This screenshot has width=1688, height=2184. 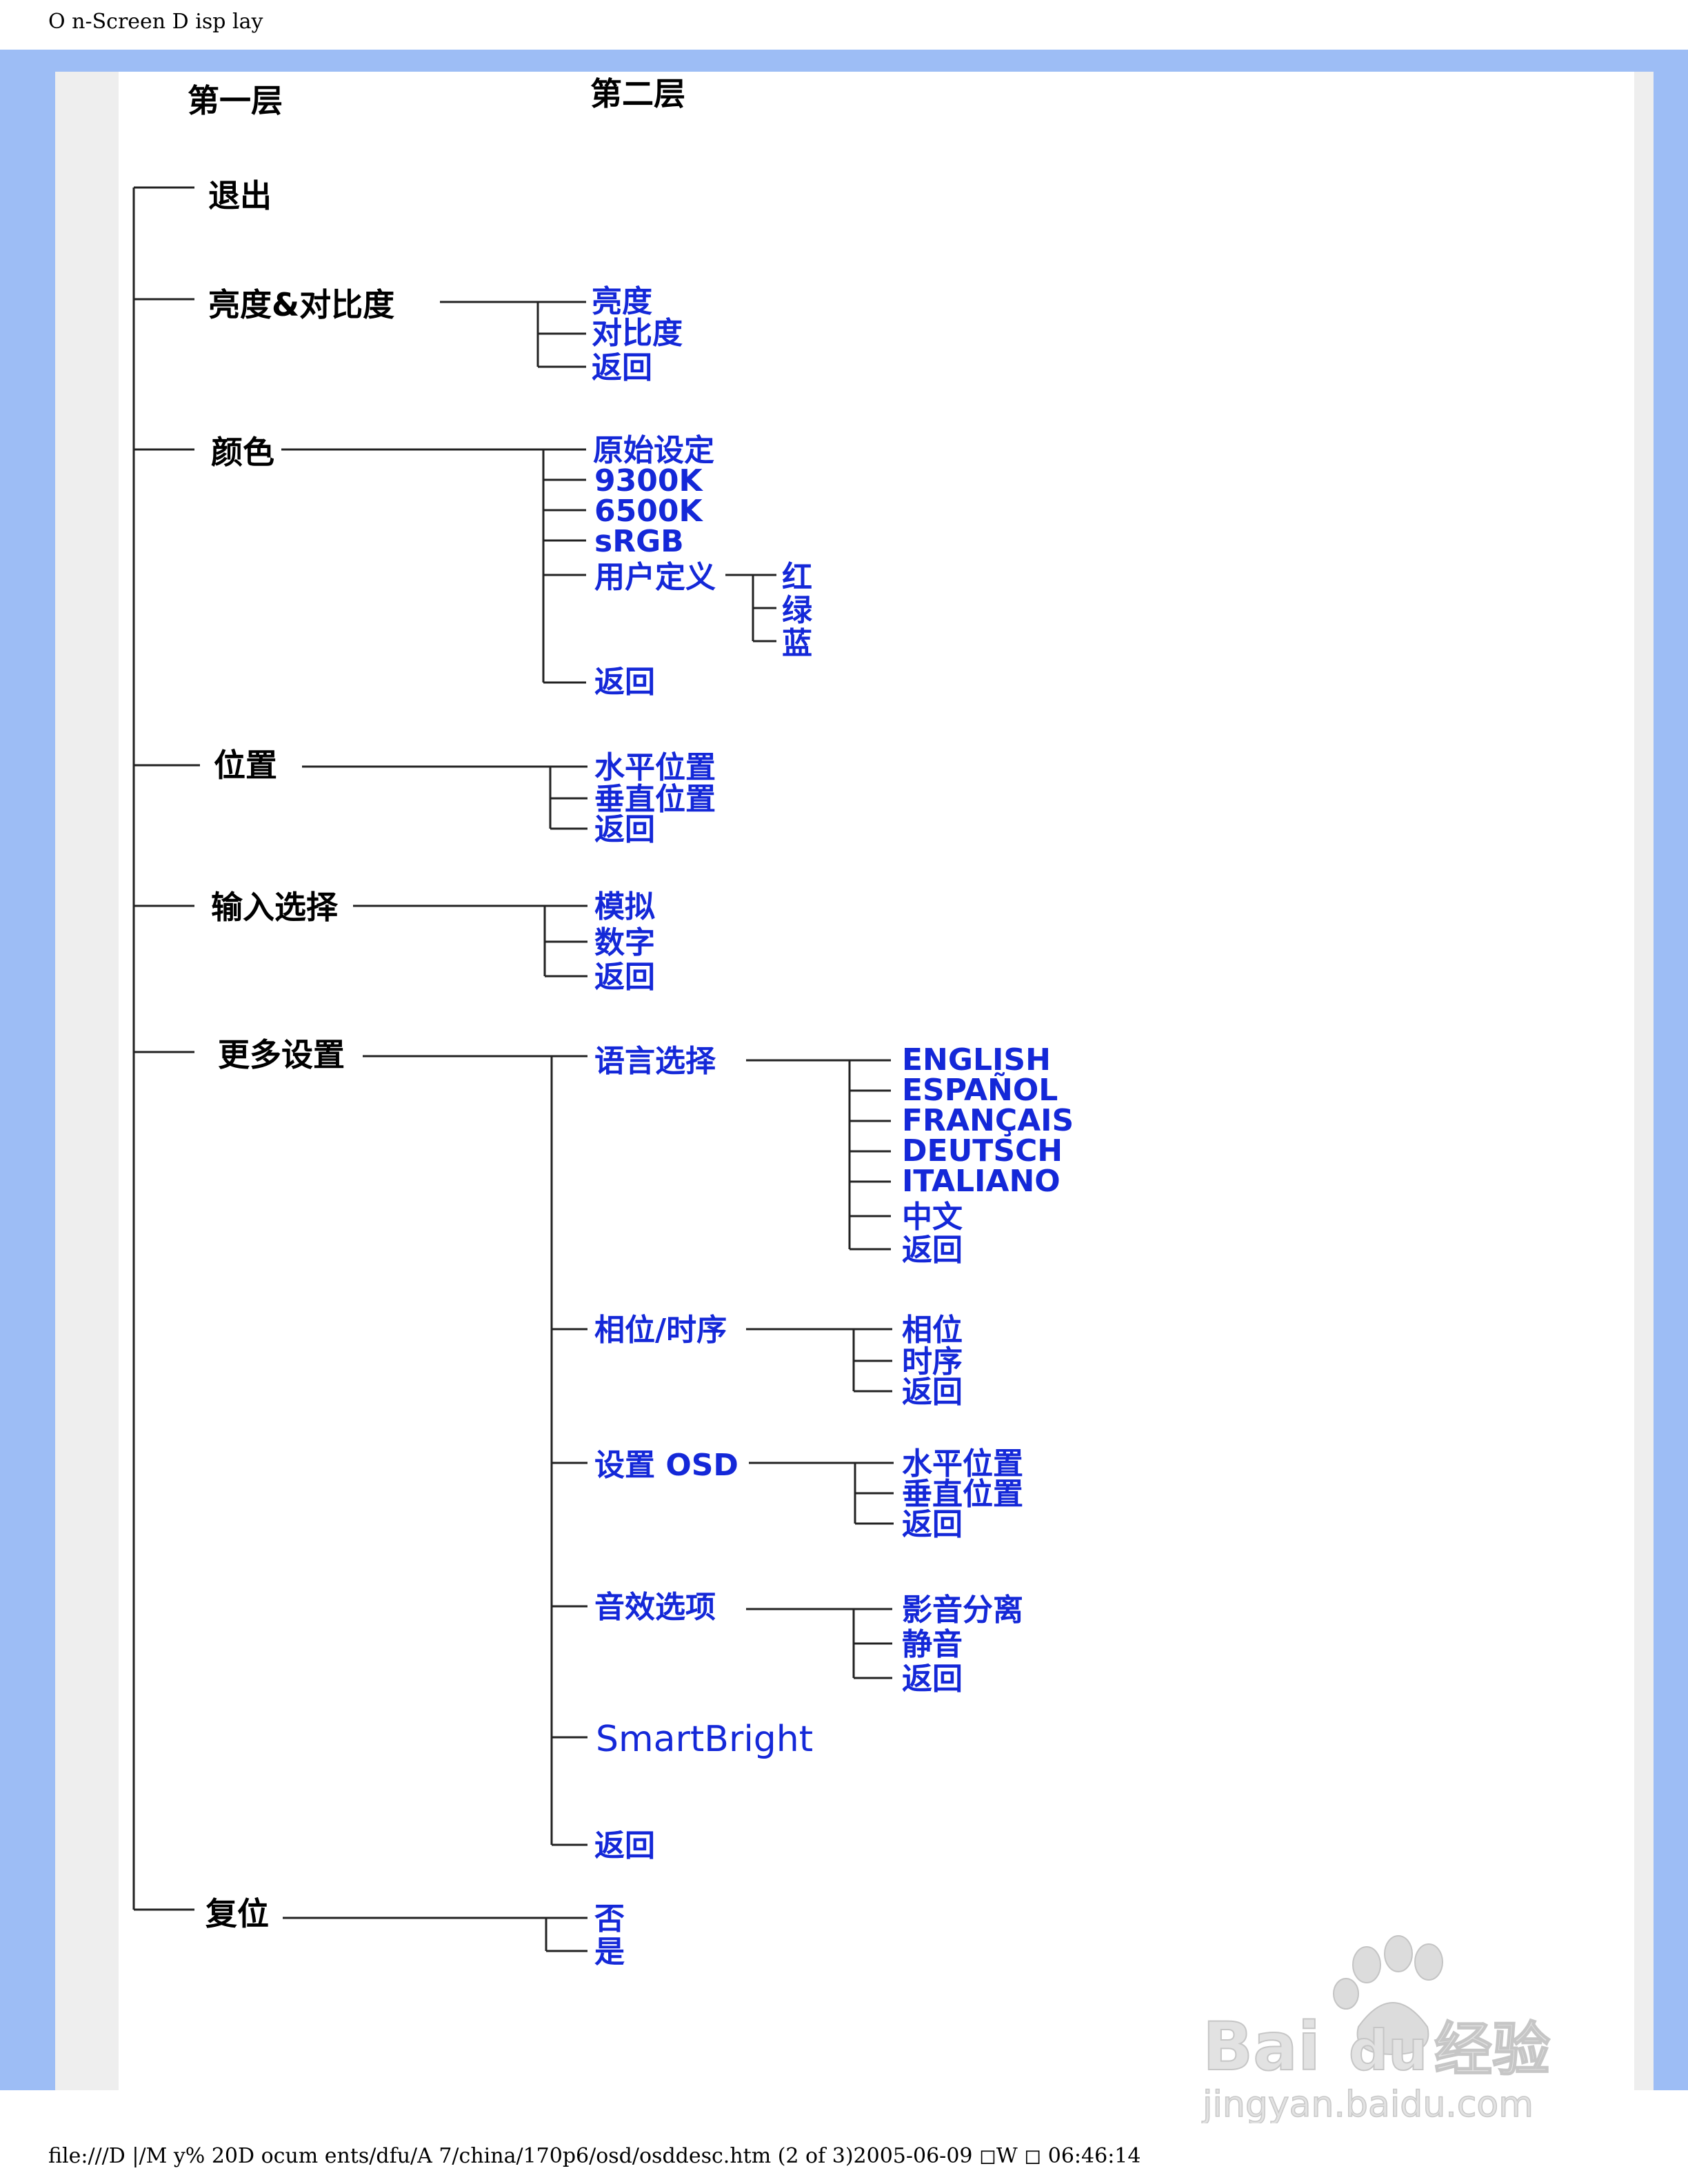 What do you see at coordinates (932, 1645) in the screenshot?
I see `item-mute: 静音` at bounding box center [932, 1645].